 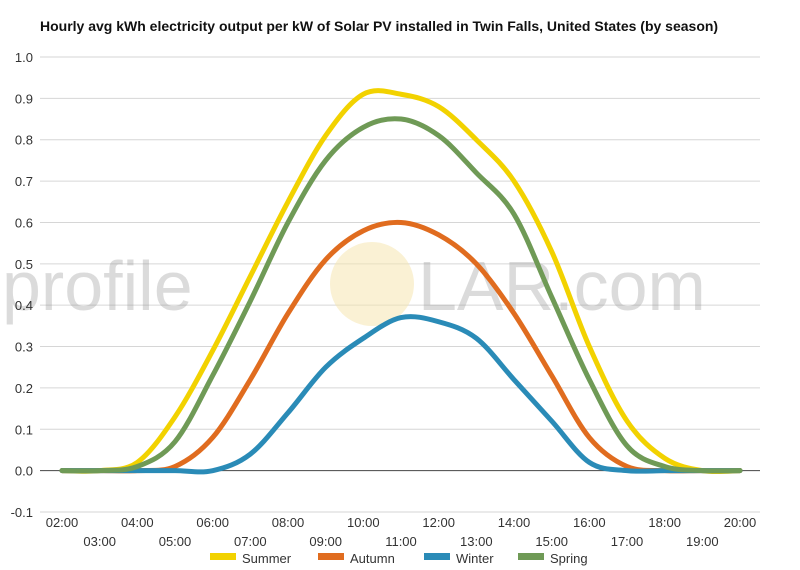 I want to click on y-tick-label: 0.5, so click(x=24, y=264).